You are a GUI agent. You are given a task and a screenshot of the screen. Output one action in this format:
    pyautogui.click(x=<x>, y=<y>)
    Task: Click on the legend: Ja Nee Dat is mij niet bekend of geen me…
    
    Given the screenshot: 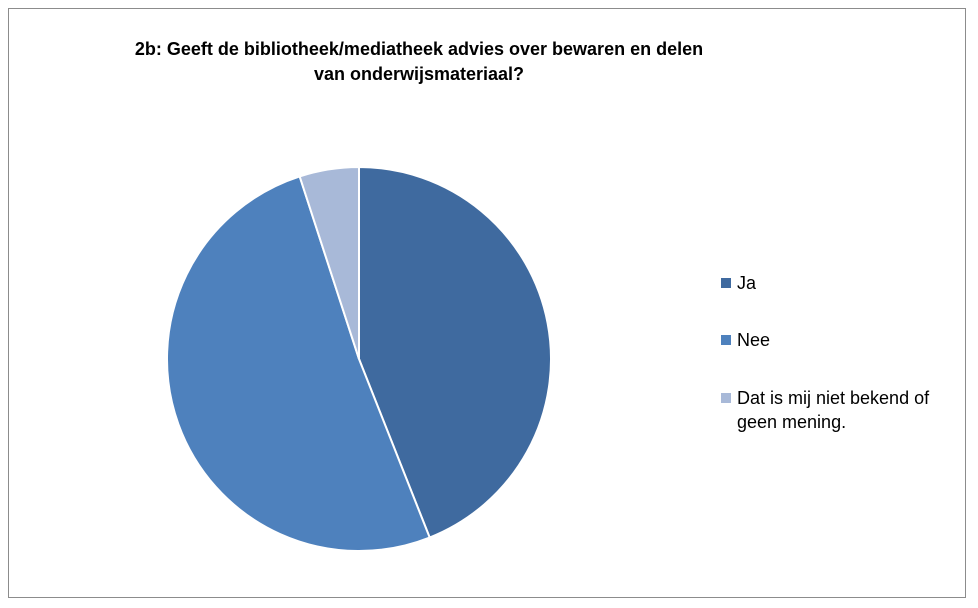 What is the action you would take?
    pyautogui.click(x=846, y=369)
    